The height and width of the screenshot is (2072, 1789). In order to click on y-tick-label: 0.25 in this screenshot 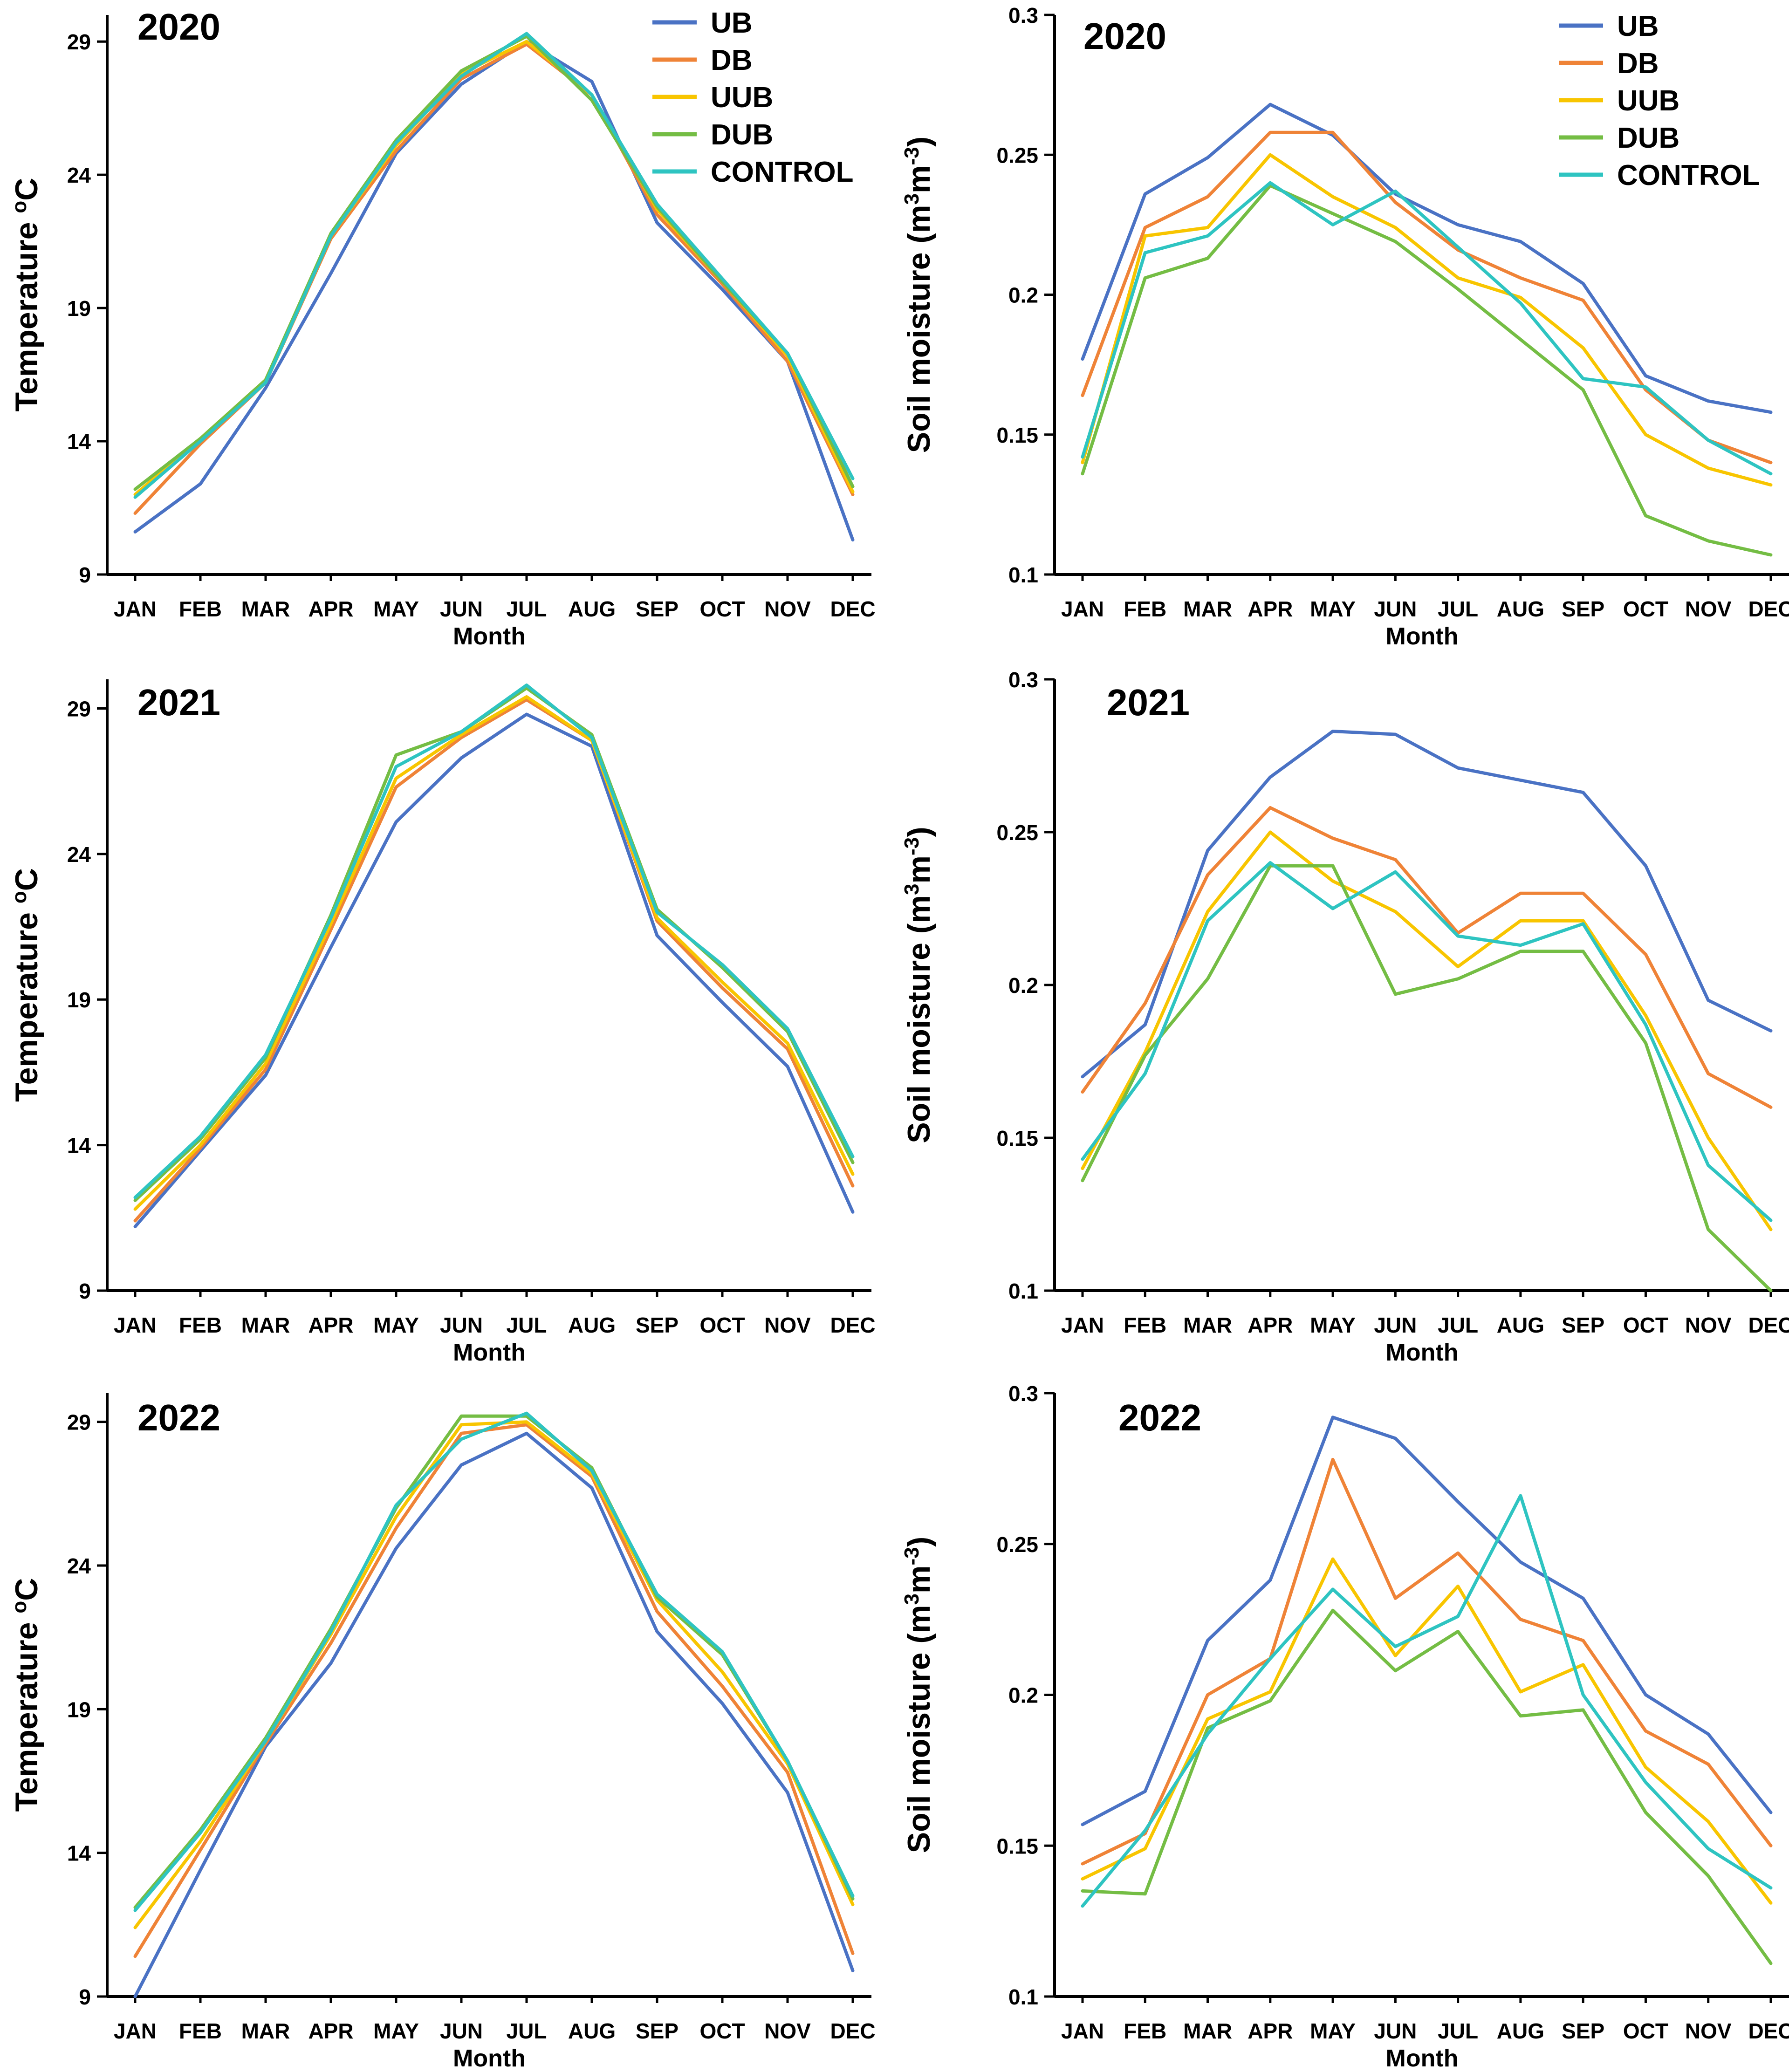, I will do `click(1017, 1545)`.